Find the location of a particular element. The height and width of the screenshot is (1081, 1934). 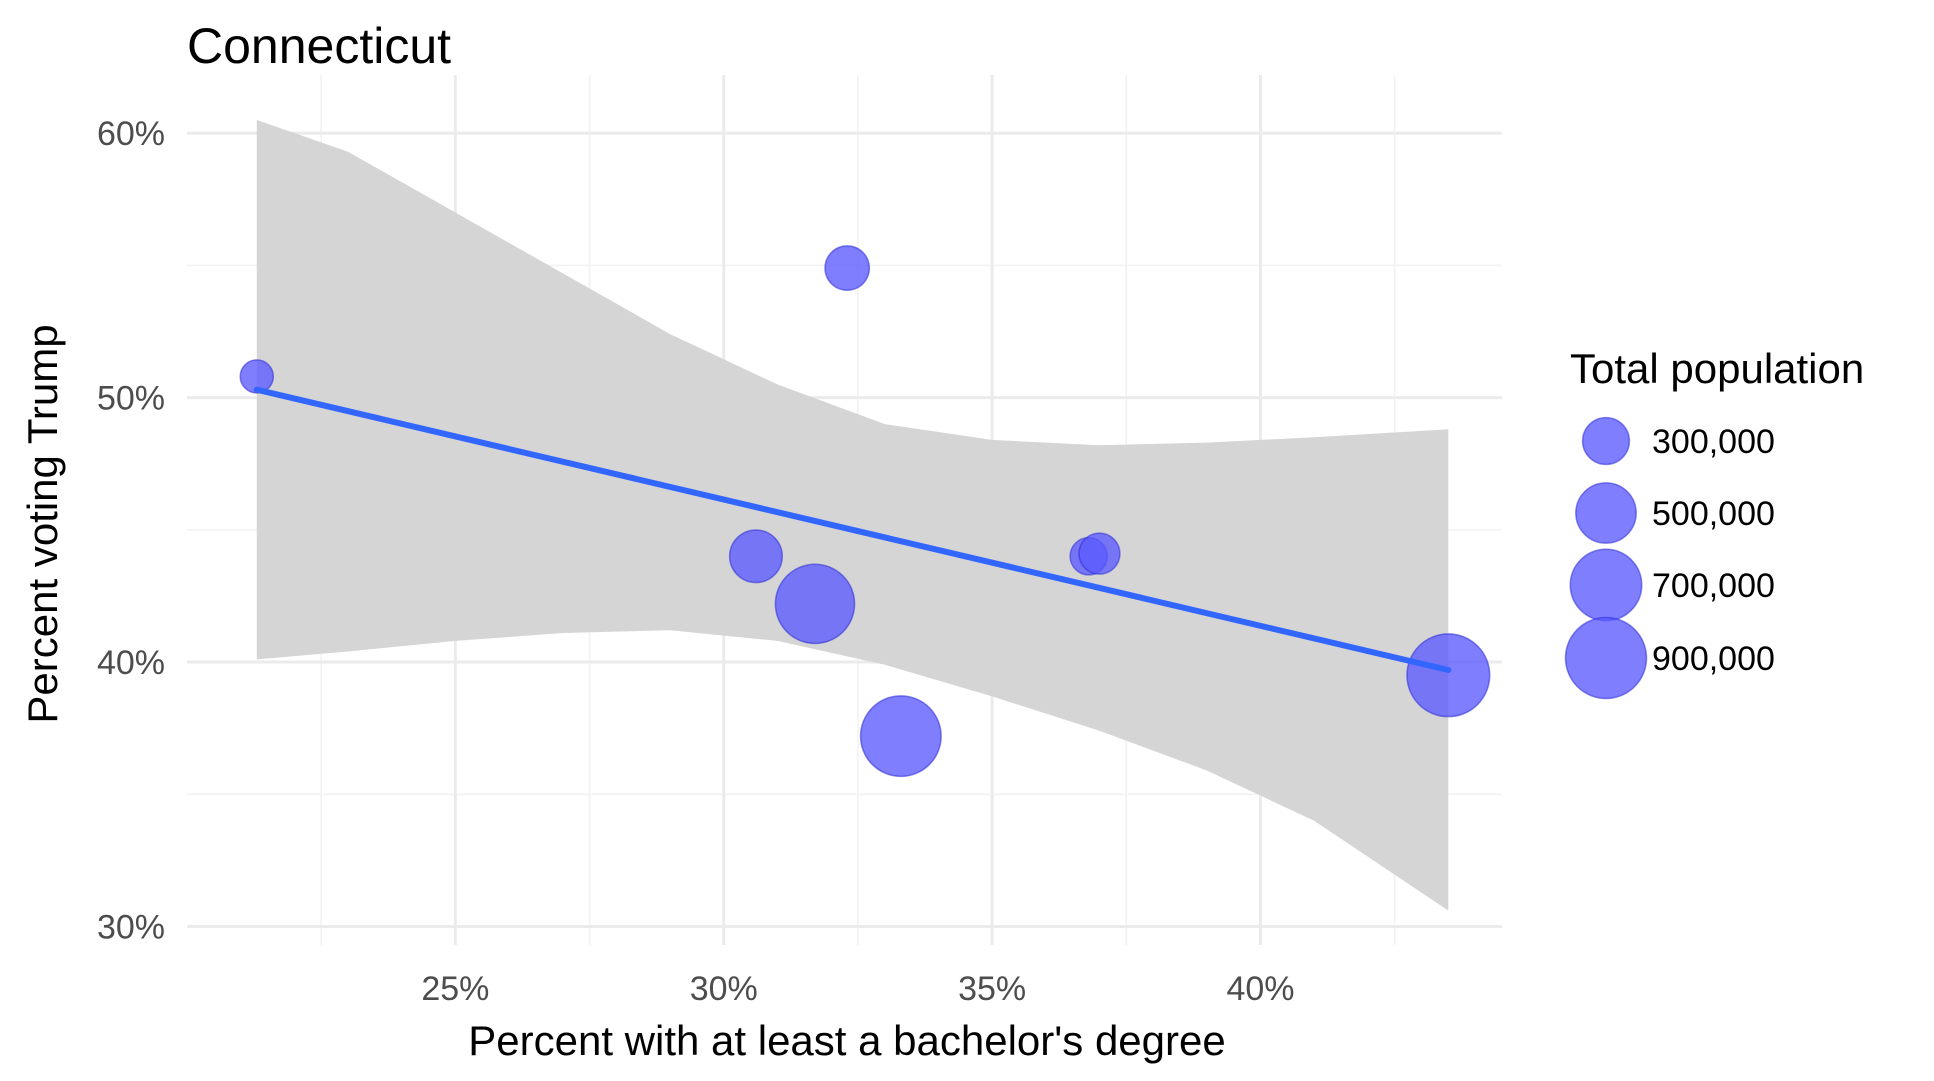

legend-label: 900,000 is located at coordinates (1713, 659).